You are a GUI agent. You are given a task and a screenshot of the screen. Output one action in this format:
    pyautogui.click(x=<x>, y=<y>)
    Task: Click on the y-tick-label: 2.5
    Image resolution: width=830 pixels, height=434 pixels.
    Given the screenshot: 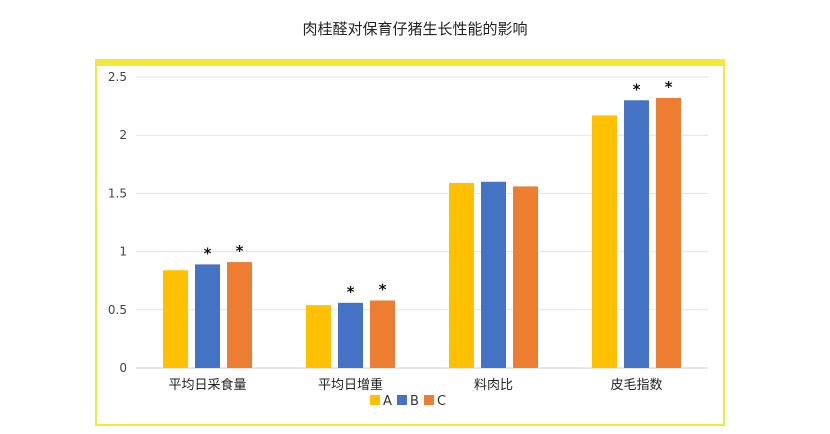 What is the action you would take?
    pyautogui.click(x=117, y=77)
    